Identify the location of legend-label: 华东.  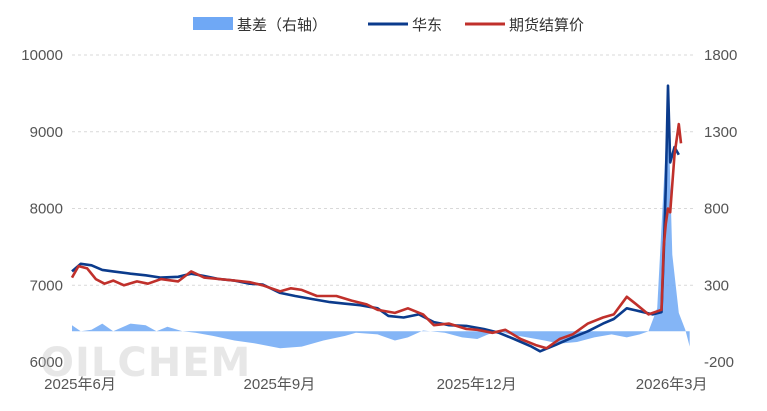
(427, 25).